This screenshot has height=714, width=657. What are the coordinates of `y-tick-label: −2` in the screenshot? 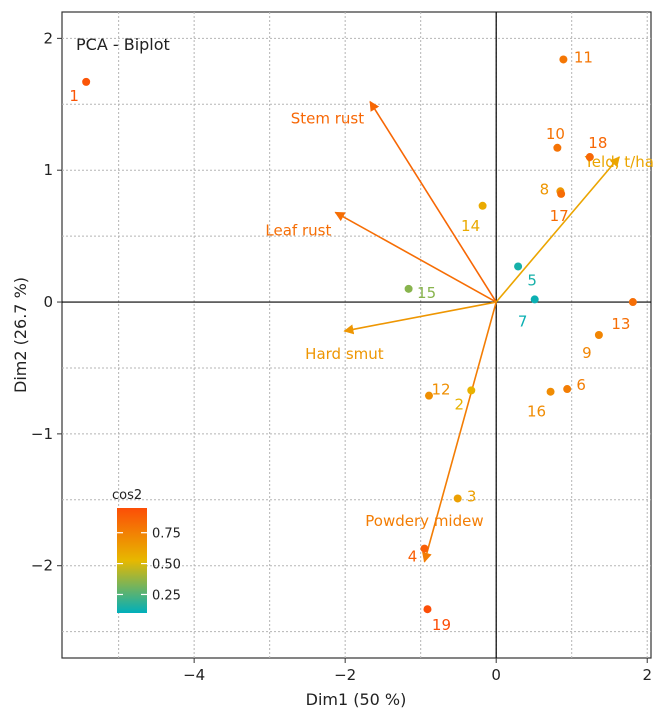 It's located at (42, 566).